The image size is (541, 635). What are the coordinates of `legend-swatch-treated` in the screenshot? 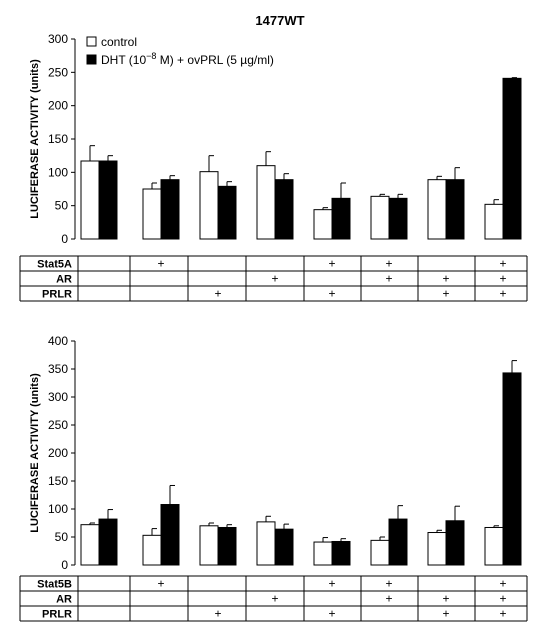 It's located at (91, 59).